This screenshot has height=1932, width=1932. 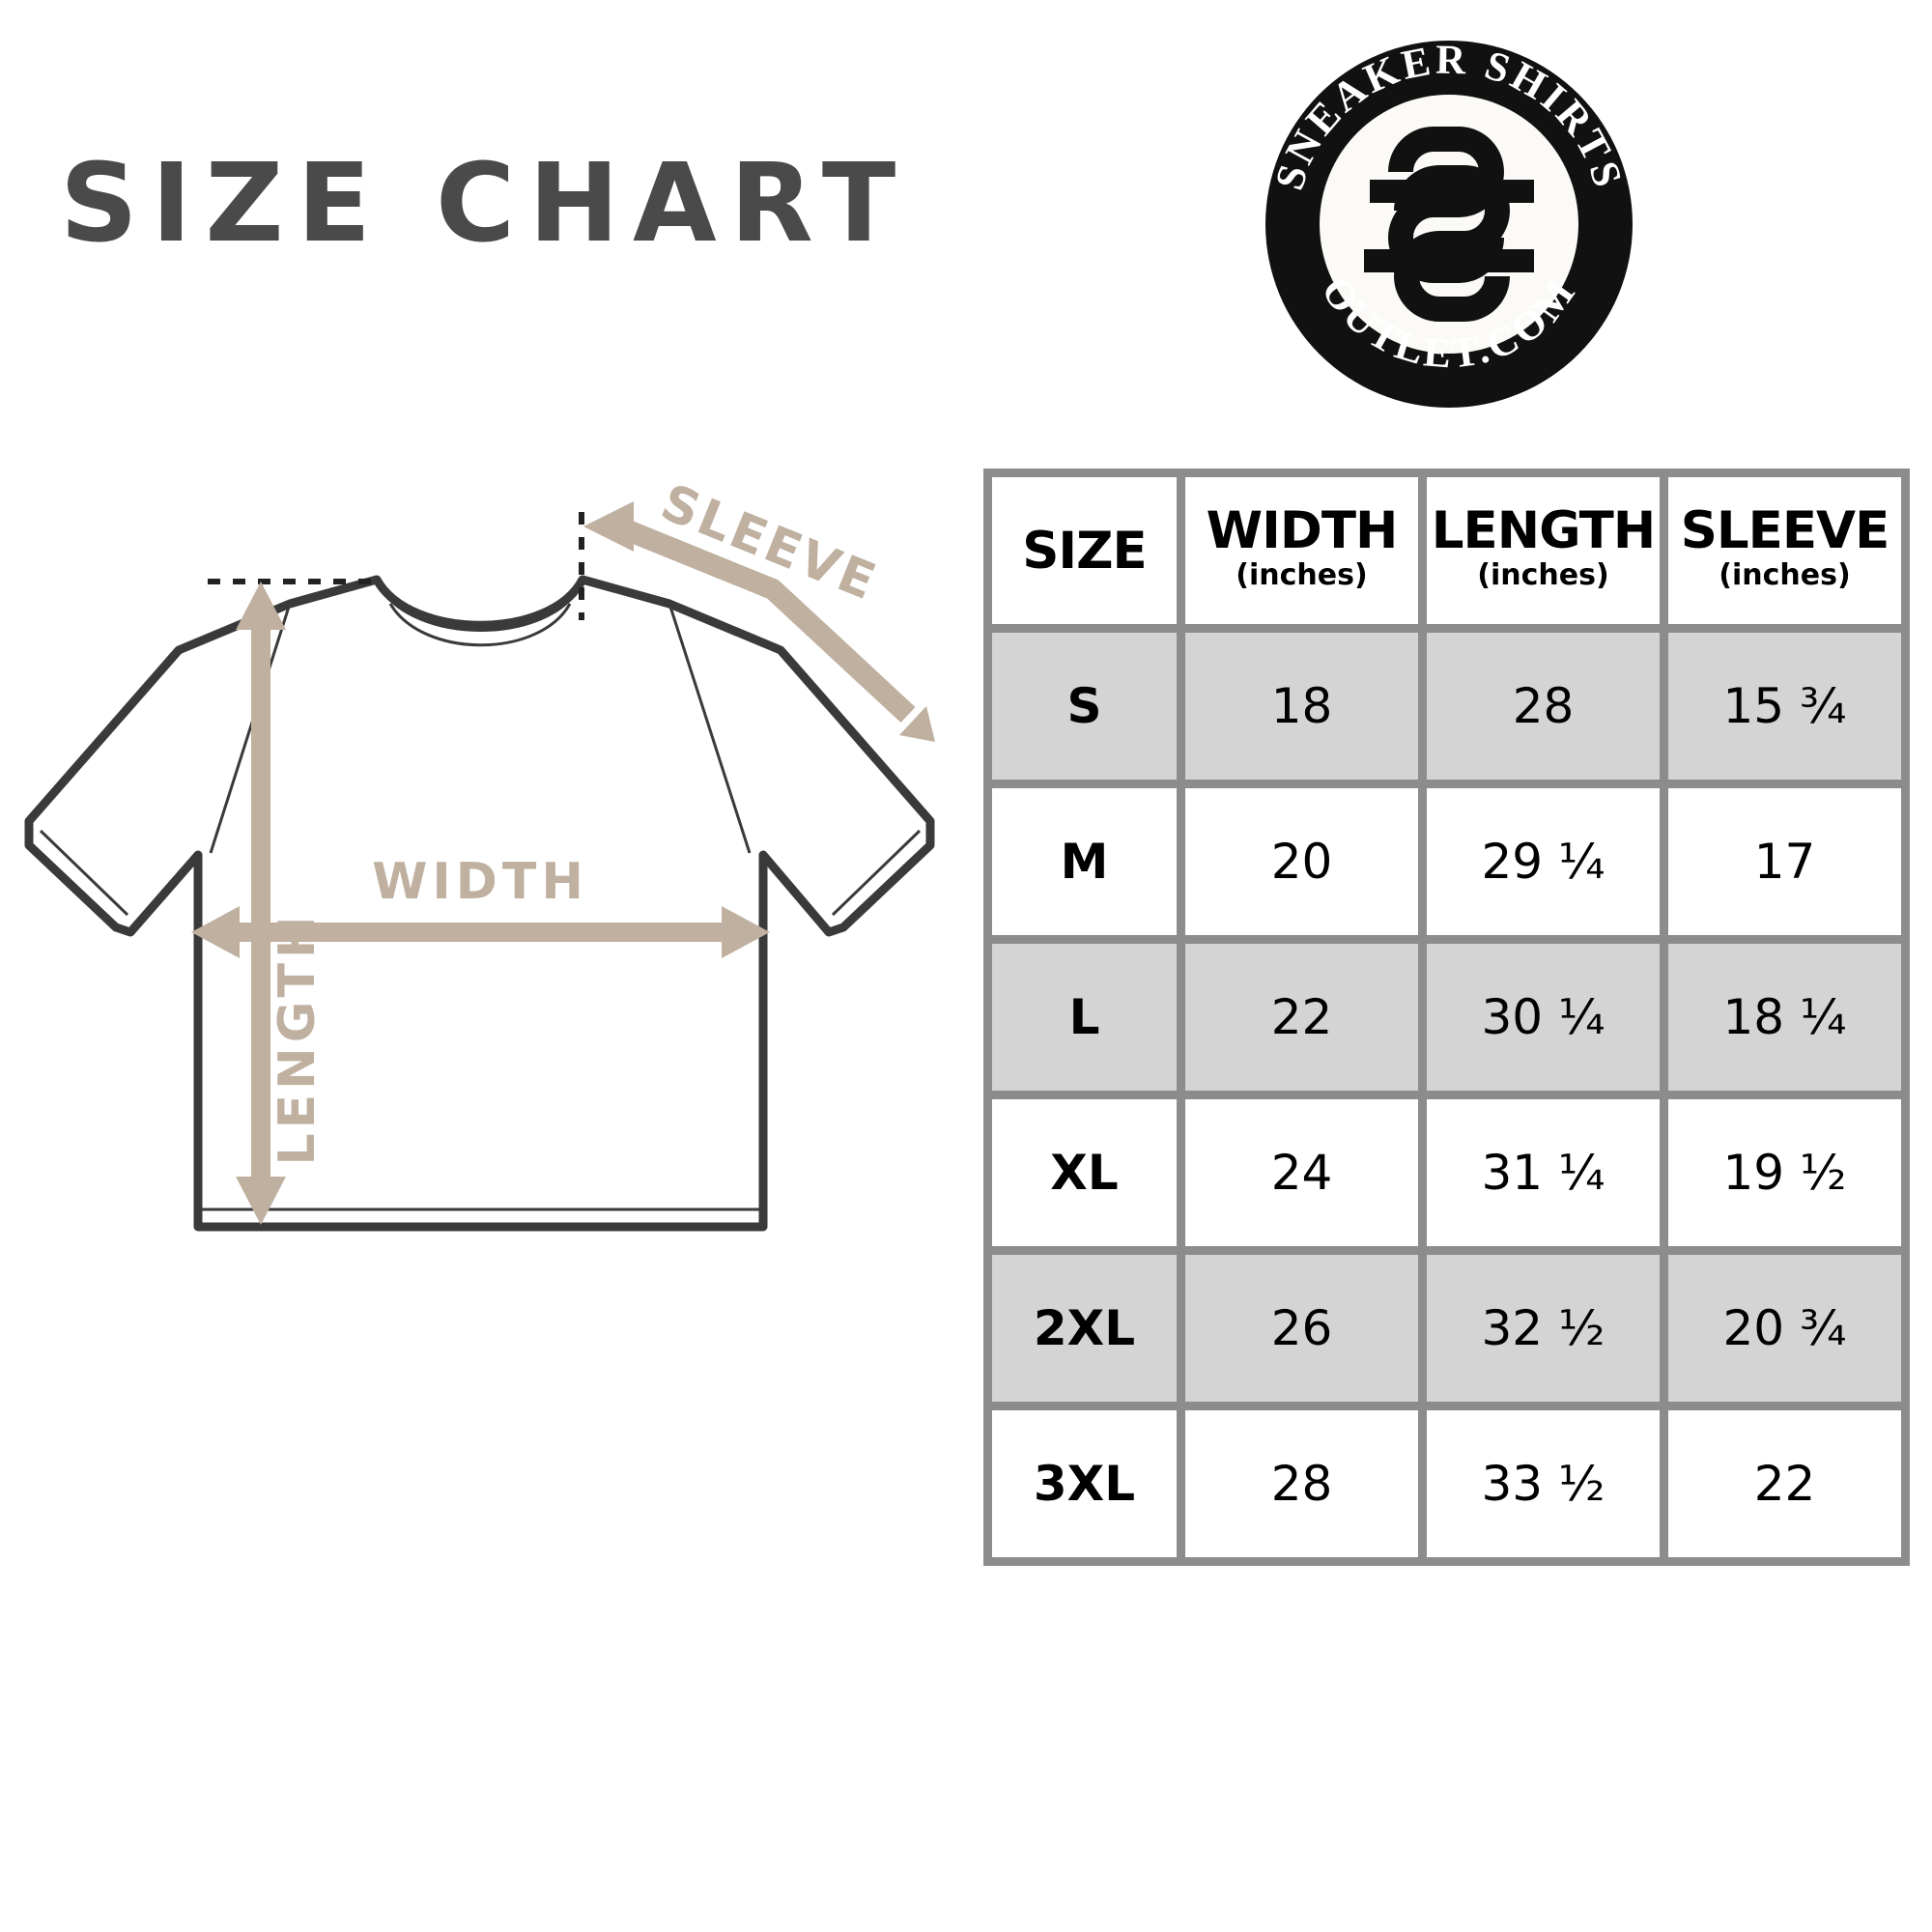 What do you see at coordinates (1543, 706) in the screenshot?
I see `cell-length: 28` at bounding box center [1543, 706].